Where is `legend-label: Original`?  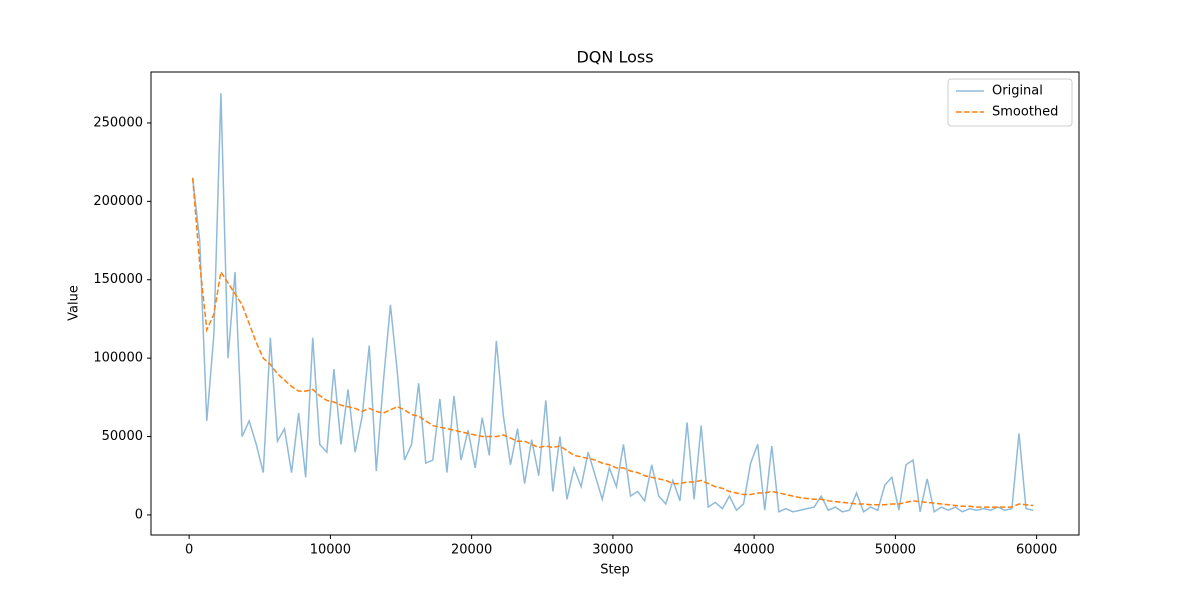
legend-label: Original is located at coordinates (1017, 91).